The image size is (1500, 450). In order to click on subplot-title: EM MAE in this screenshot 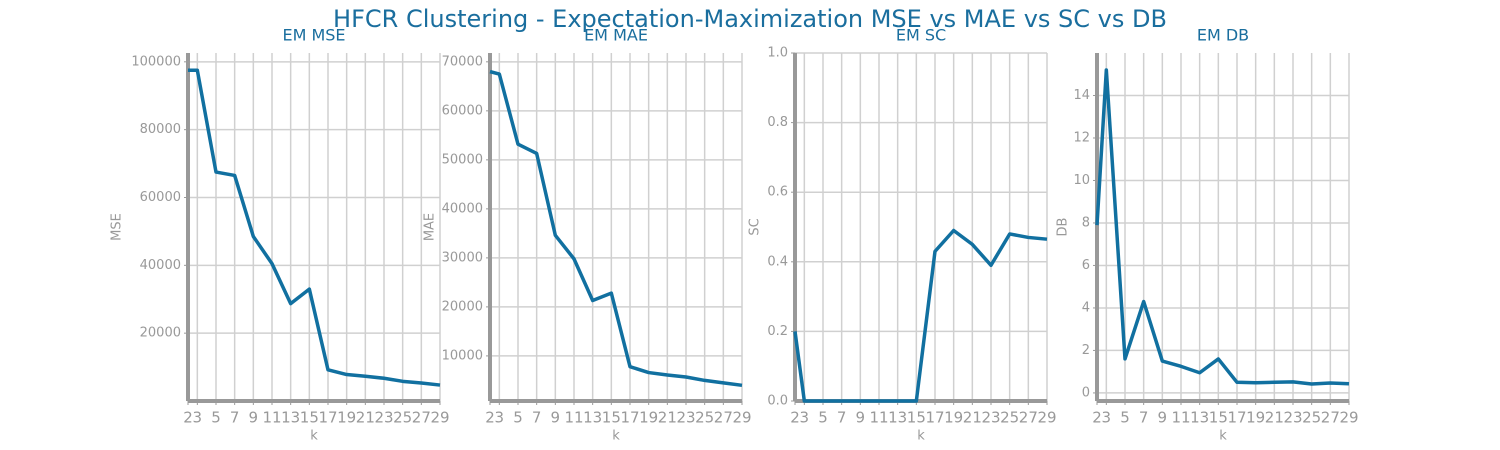, I will do `click(616, 35)`.